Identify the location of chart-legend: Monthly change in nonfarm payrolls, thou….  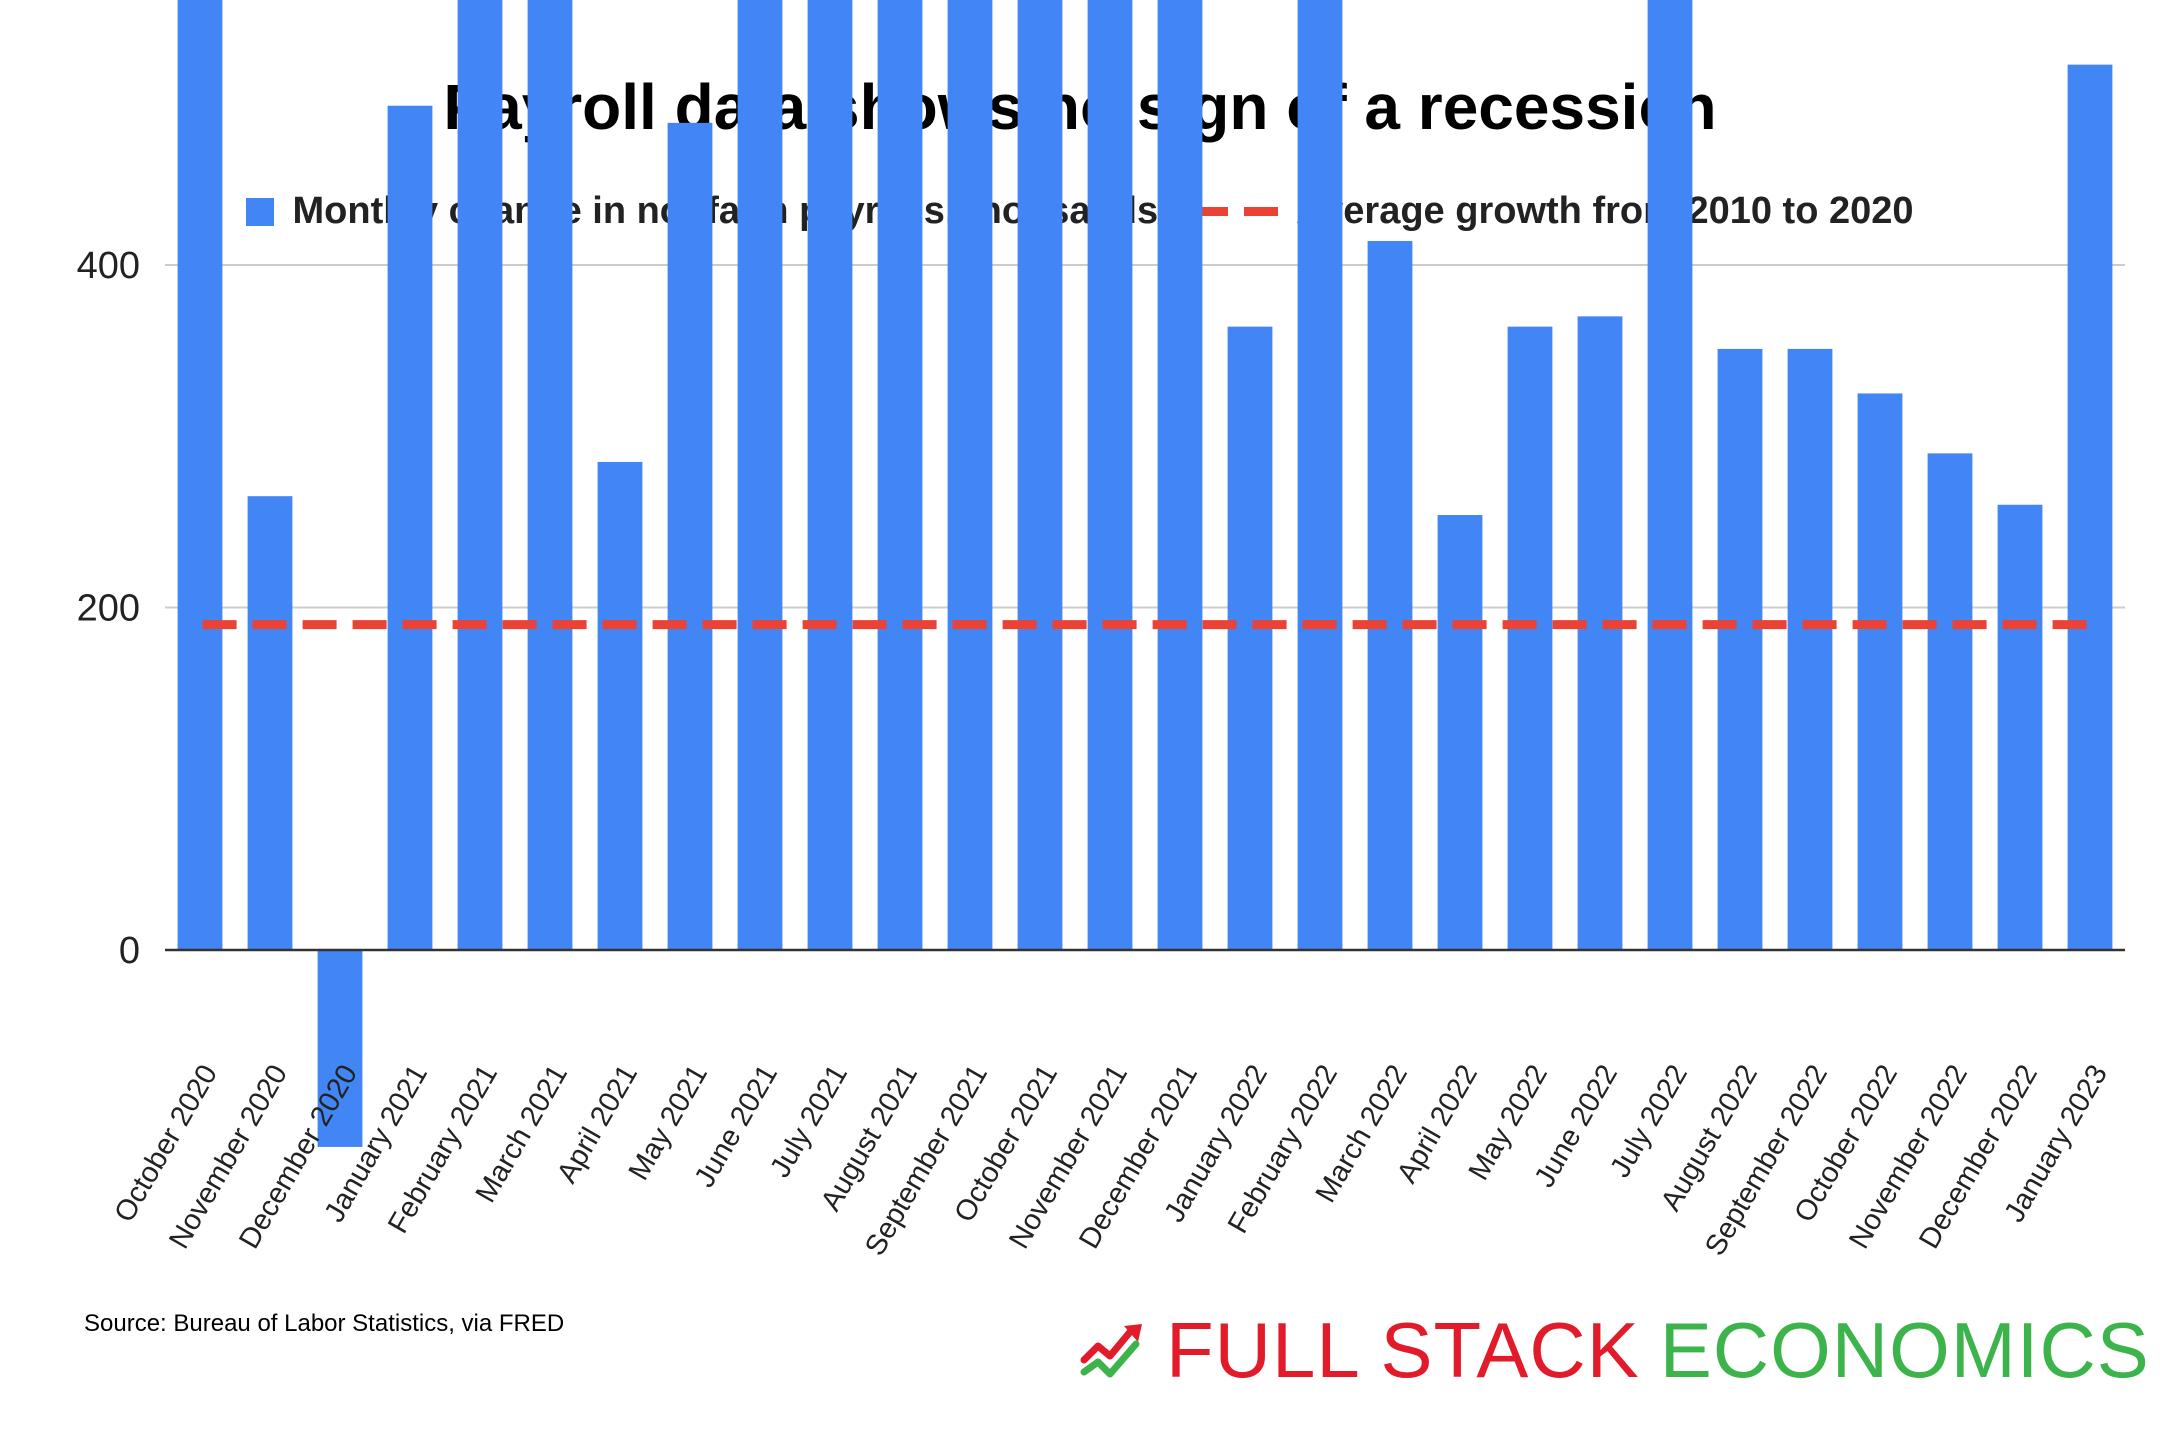
(1080, 211).